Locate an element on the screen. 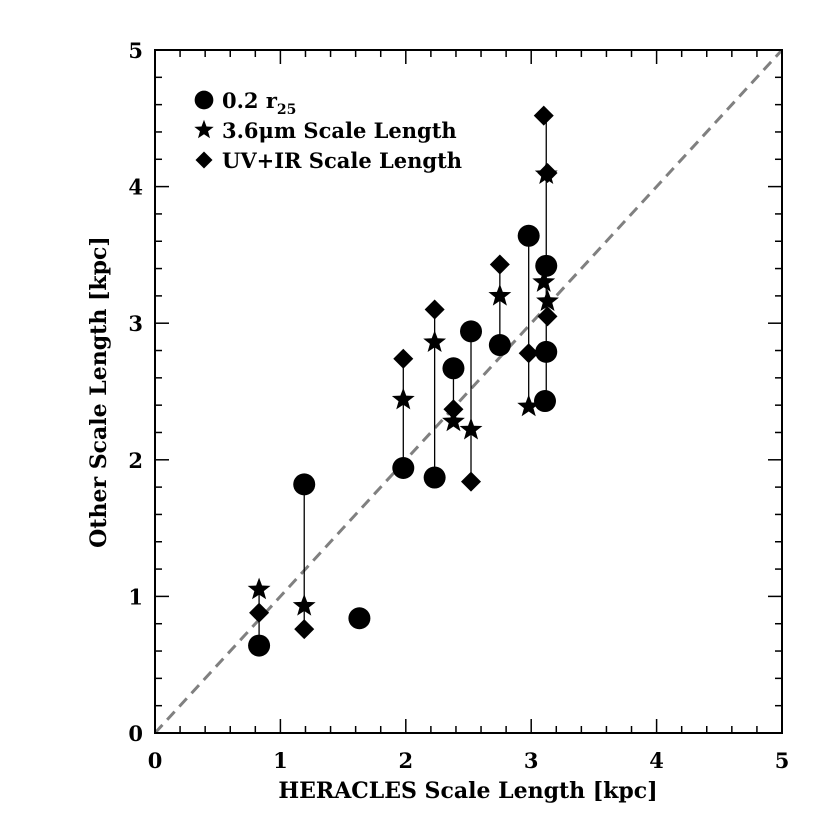 This screenshot has height=830, width=830. legend-label-subscript: 25 is located at coordinates (286, 110).